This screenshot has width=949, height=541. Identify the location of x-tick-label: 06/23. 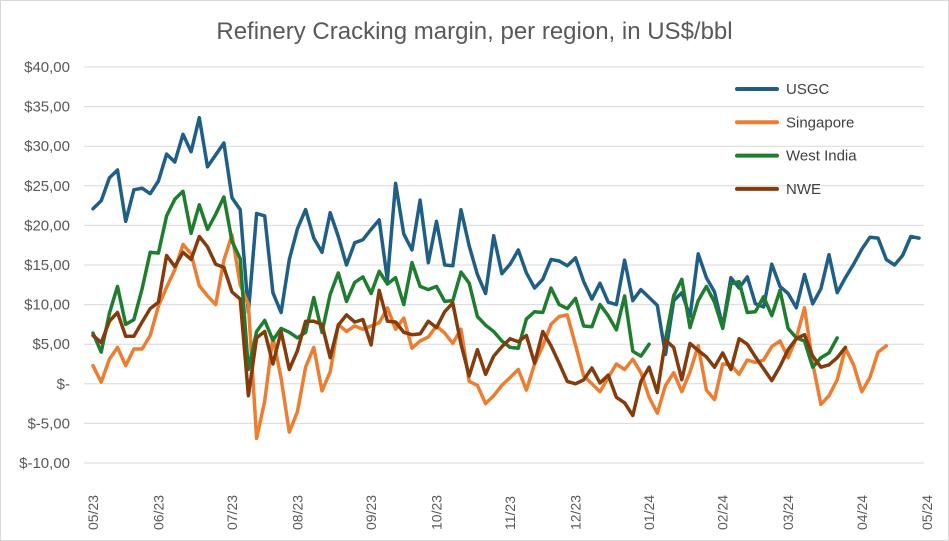
(158, 512).